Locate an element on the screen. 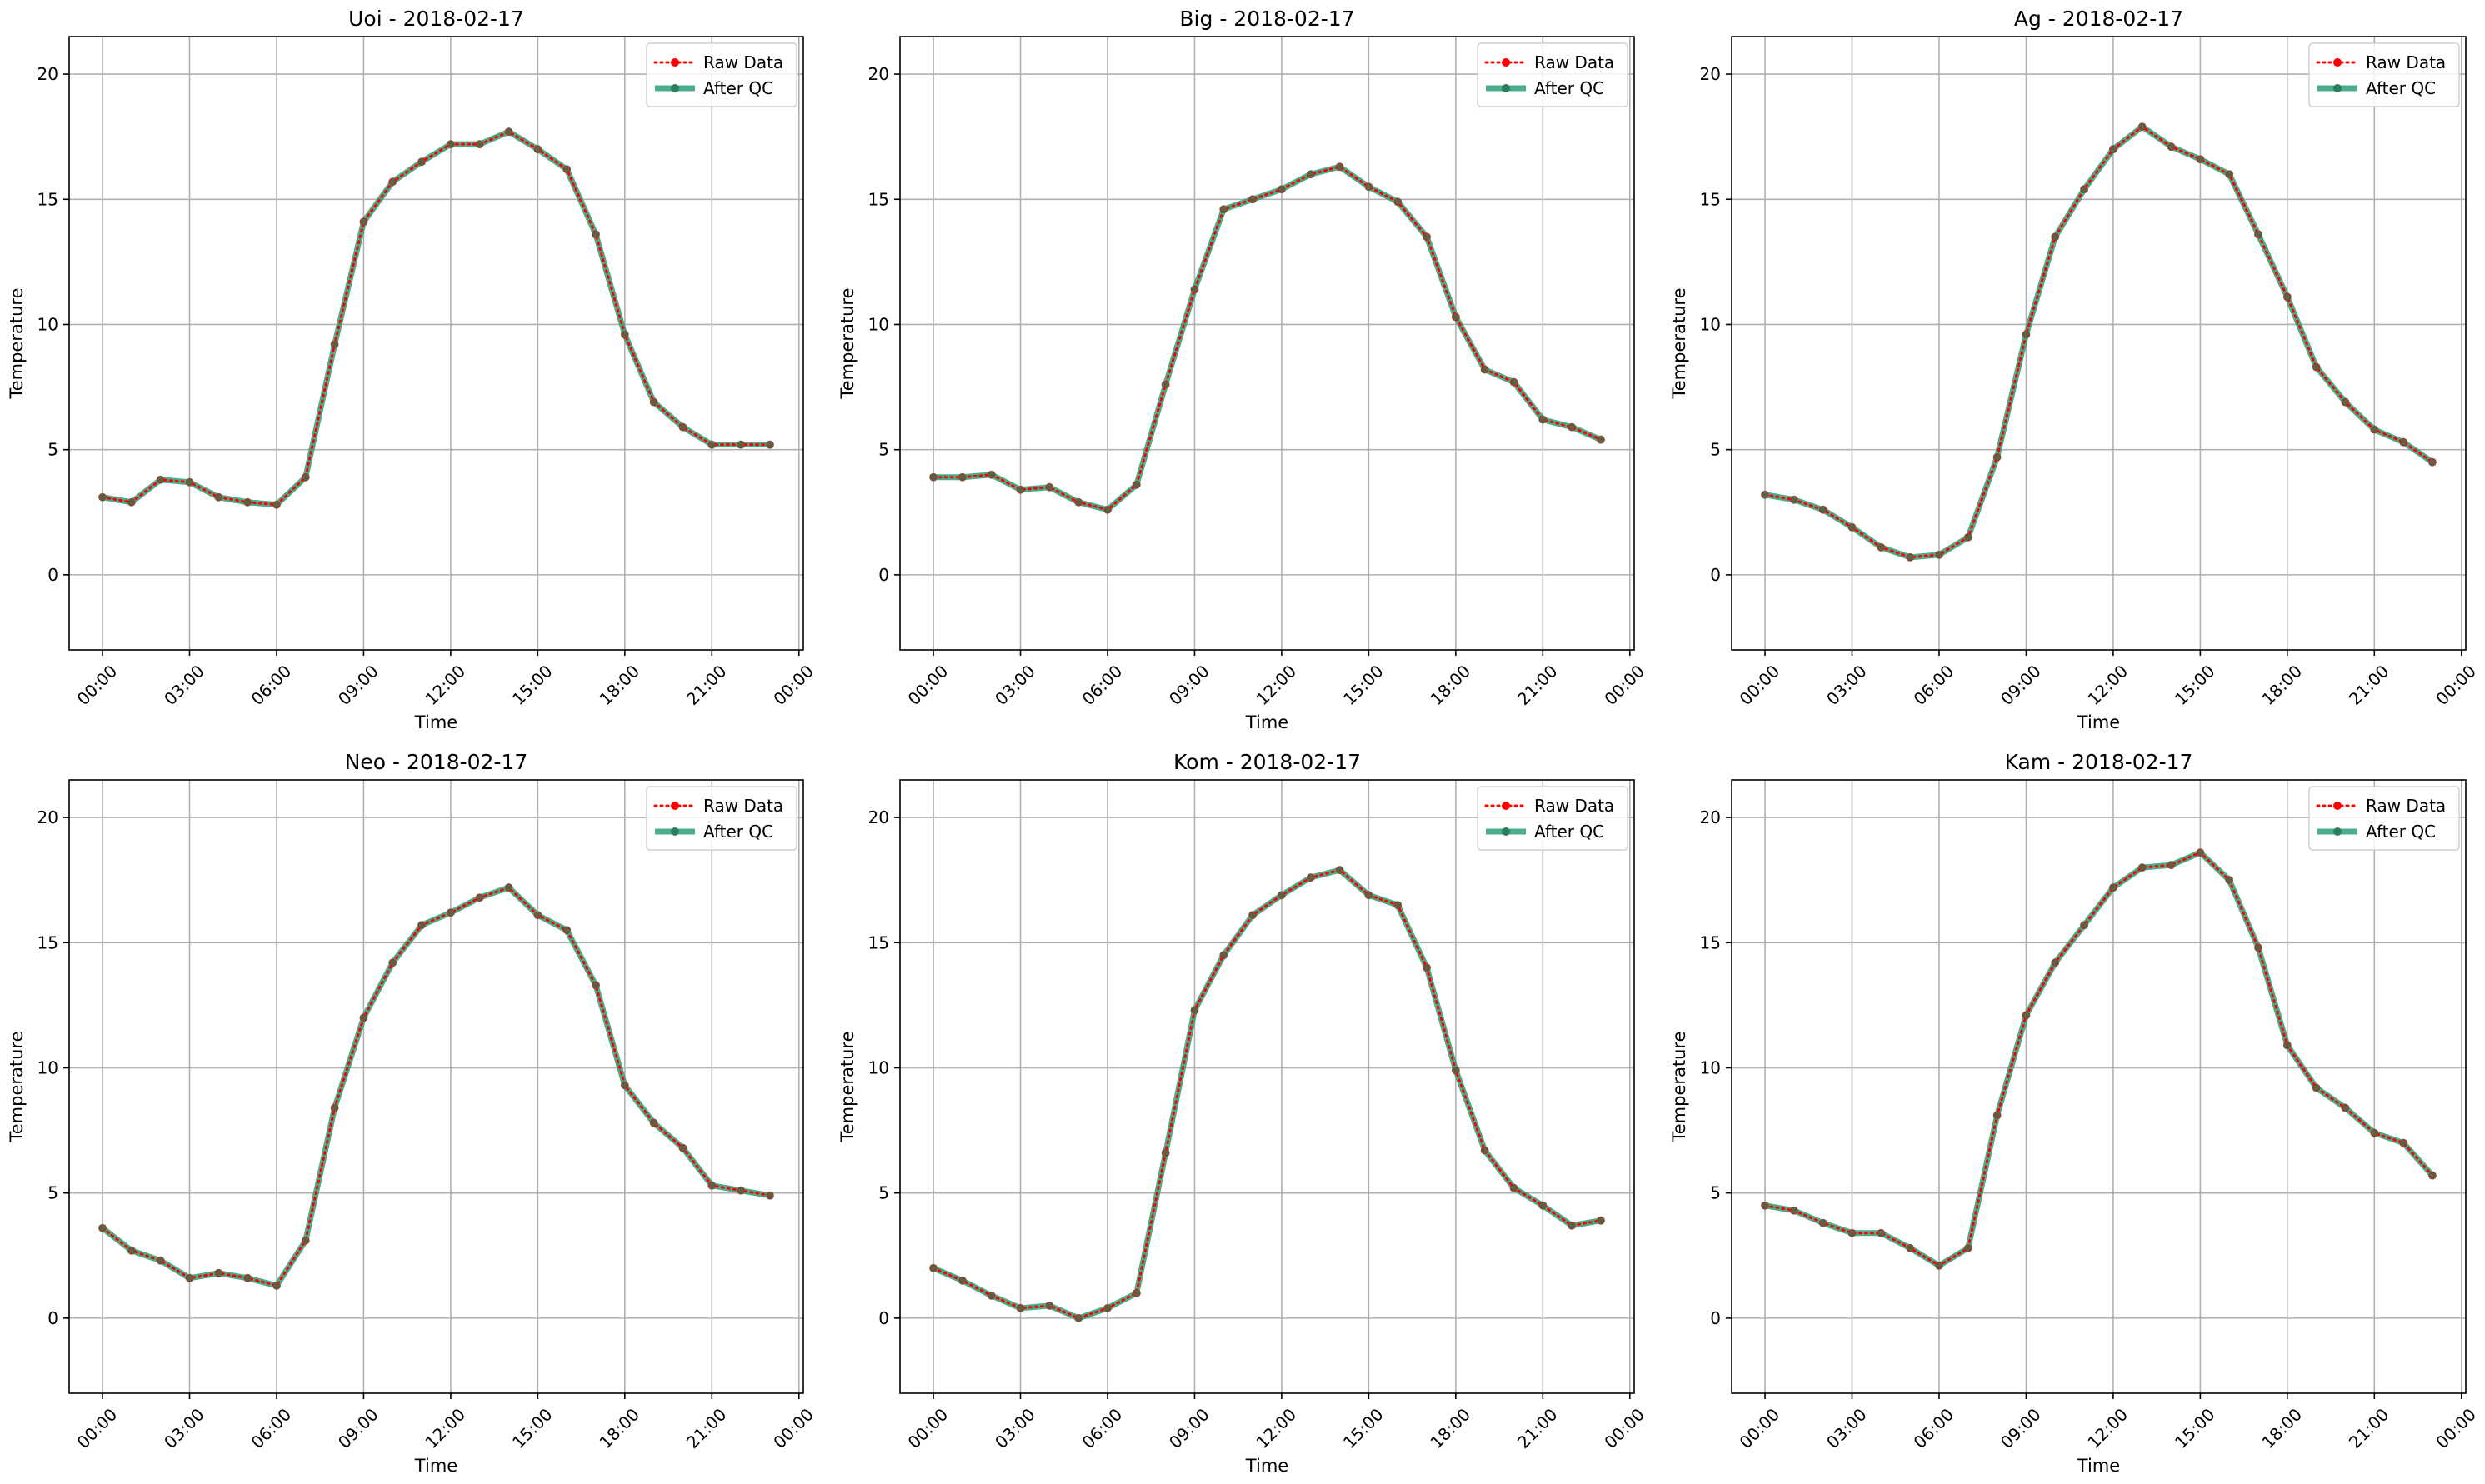 The height and width of the screenshot is (1484, 2485). grid is located at coordinates (2099, 1086).